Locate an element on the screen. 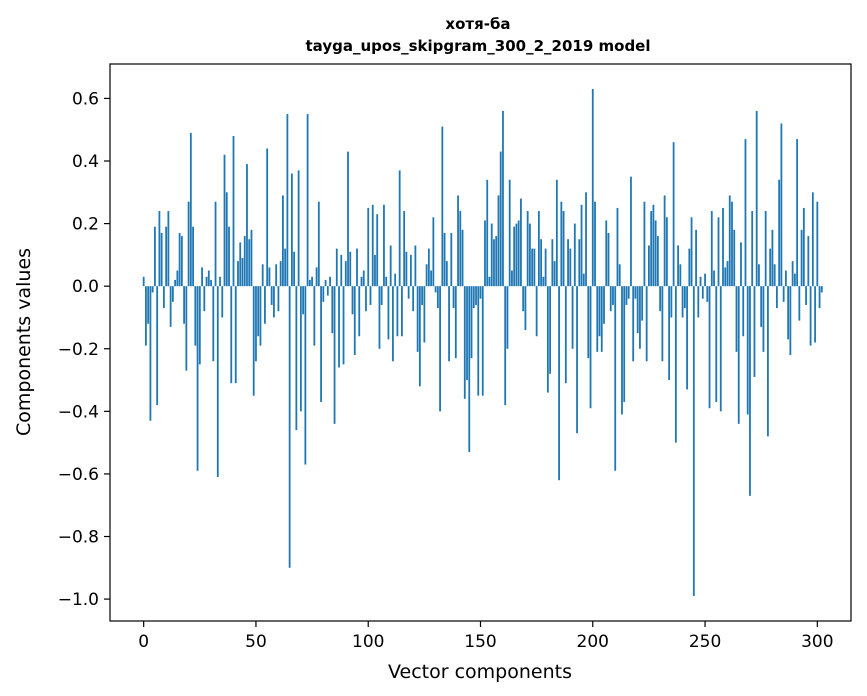 The height and width of the screenshot is (696, 867). x-tick-label: 0 is located at coordinates (143, 642).